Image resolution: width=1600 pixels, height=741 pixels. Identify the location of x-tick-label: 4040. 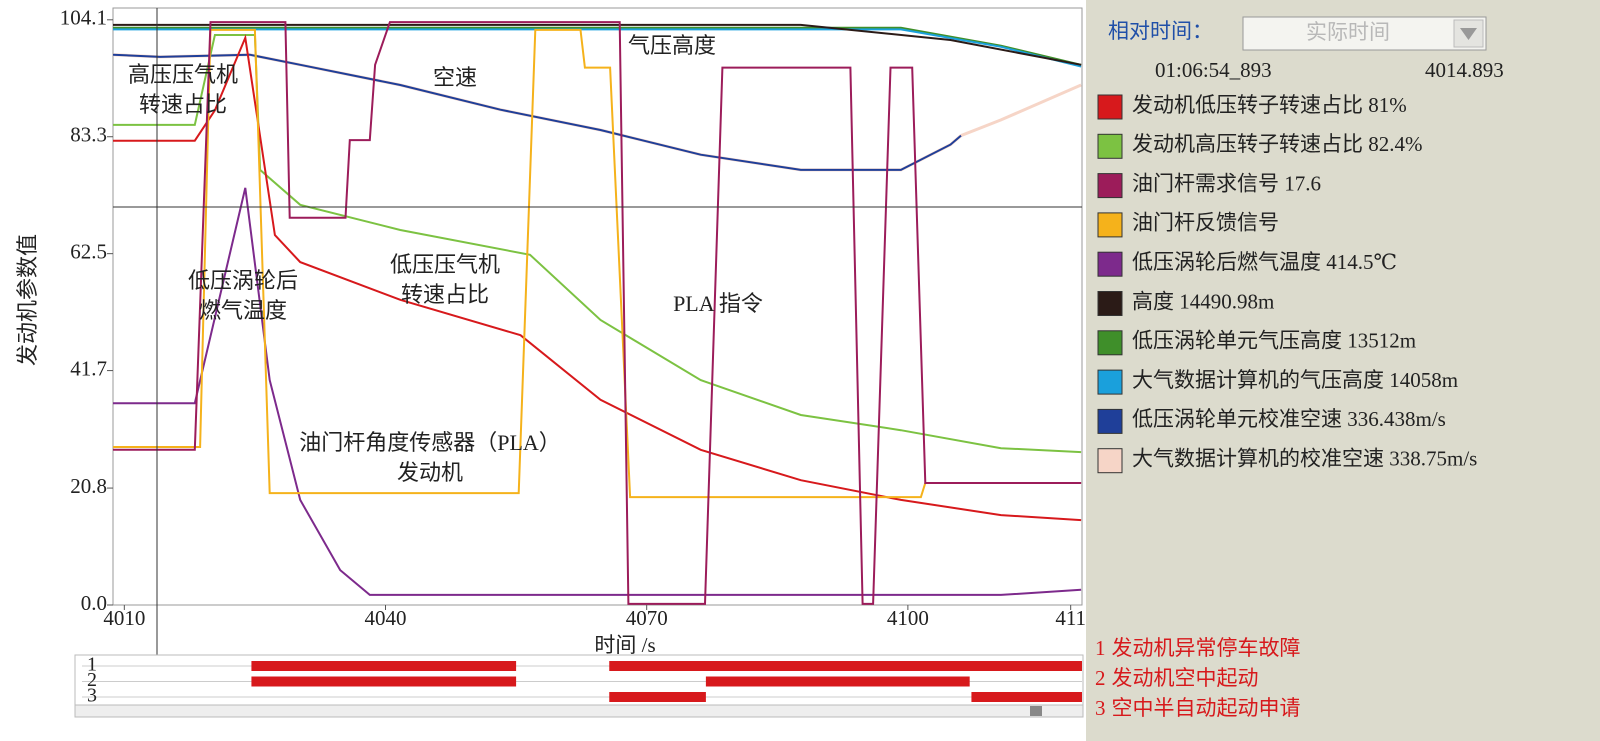
(386, 618).